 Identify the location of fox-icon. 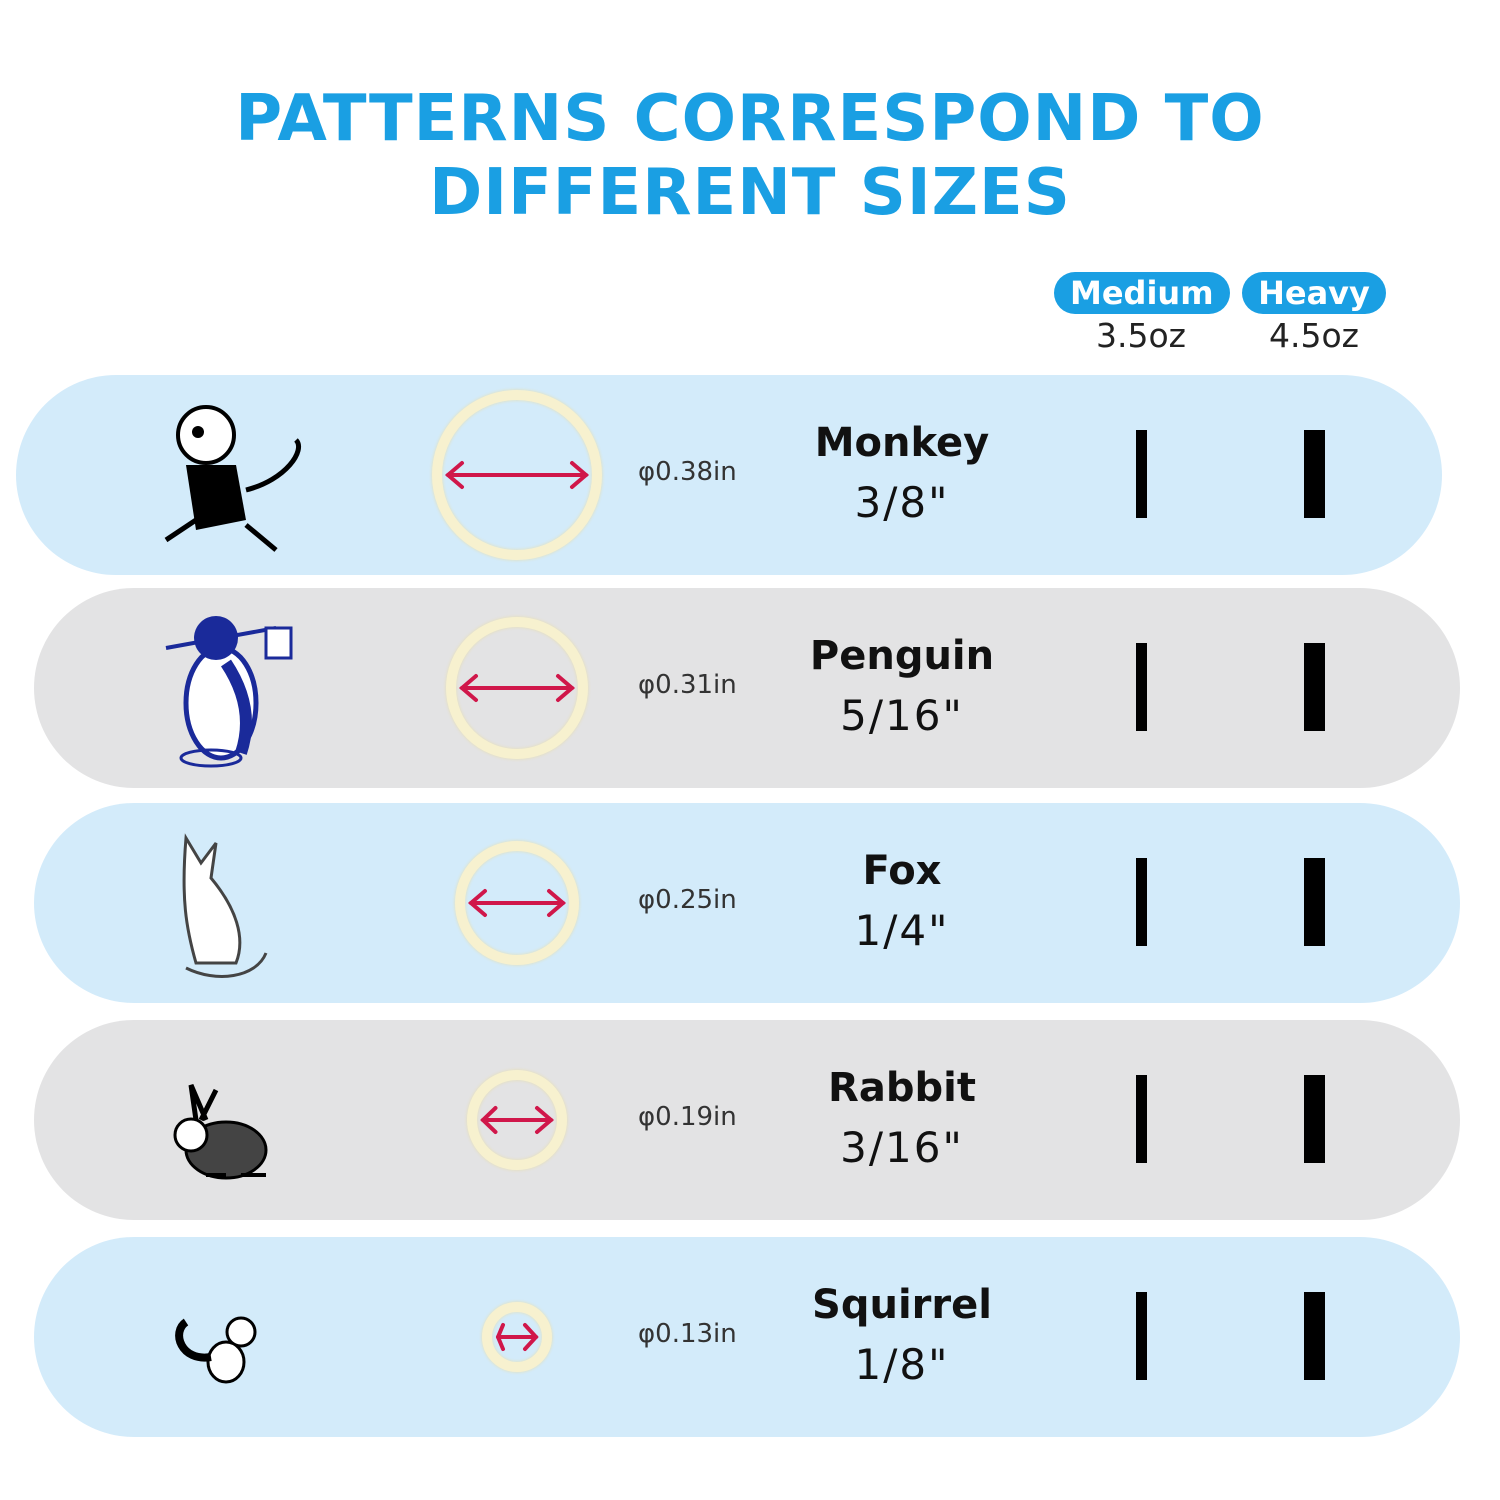
(221, 903).